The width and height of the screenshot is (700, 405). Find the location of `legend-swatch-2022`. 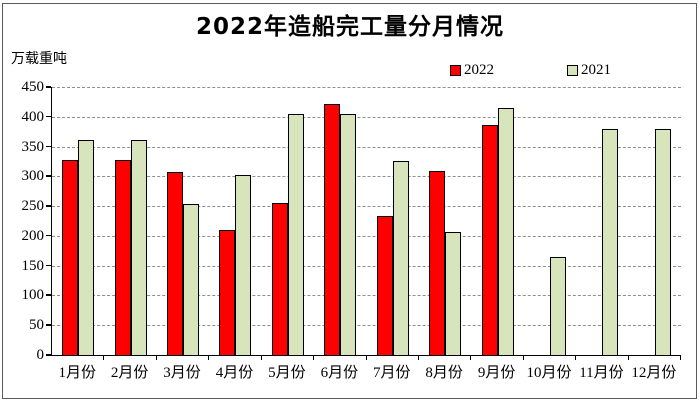

legend-swatch-2022 is located at coordinates (455, 70).